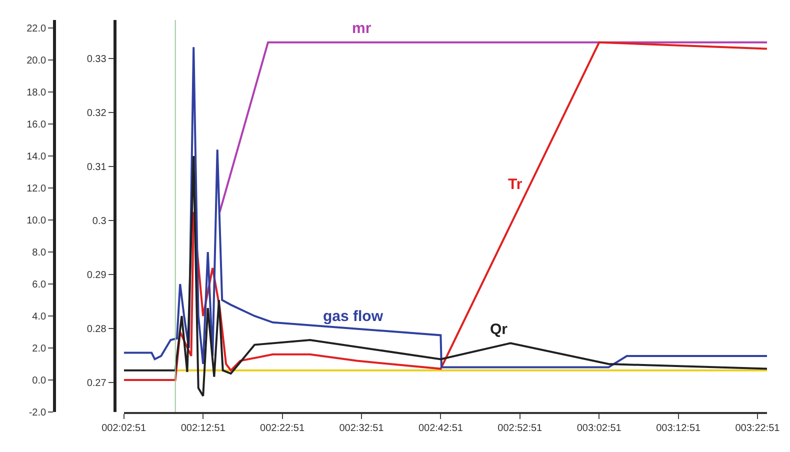  I want to click on x-tick-label: 002:02:51, so click(124, 428).